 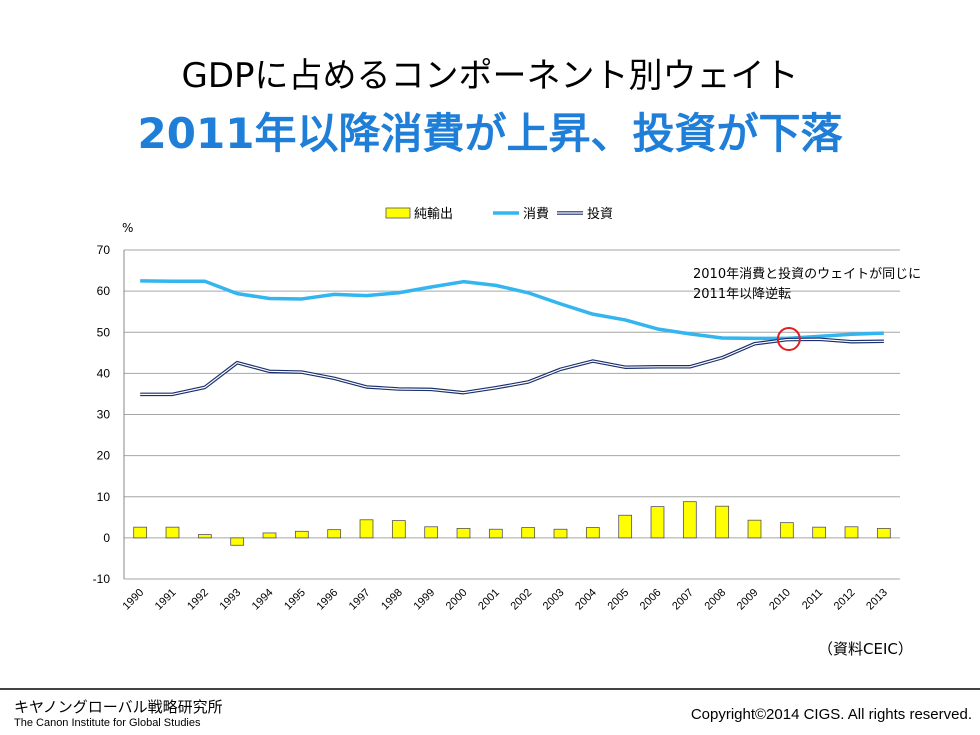 I want to click on x-tick-label: 1993, so click(x=230, y=600).